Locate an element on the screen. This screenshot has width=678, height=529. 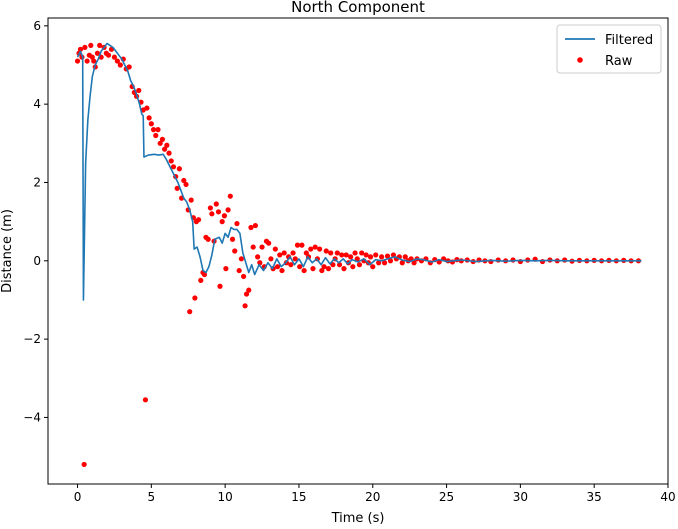
legend-filtered-label: Filtered is located at coordinates (629, 40).